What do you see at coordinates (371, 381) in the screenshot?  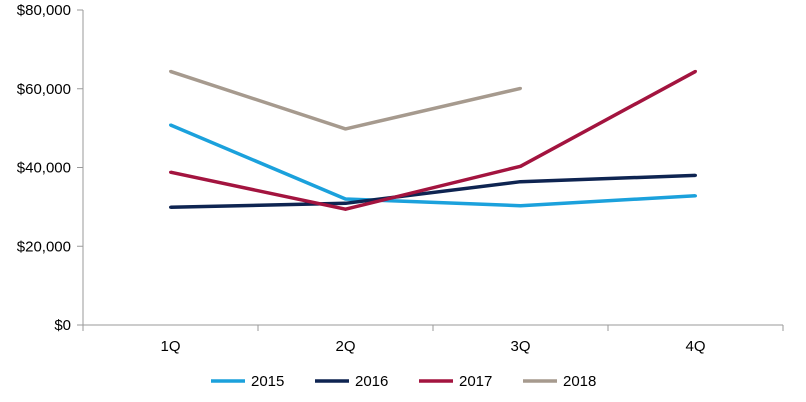 I see `legend-label-2016: 2016` at bounding box center [371, 381].